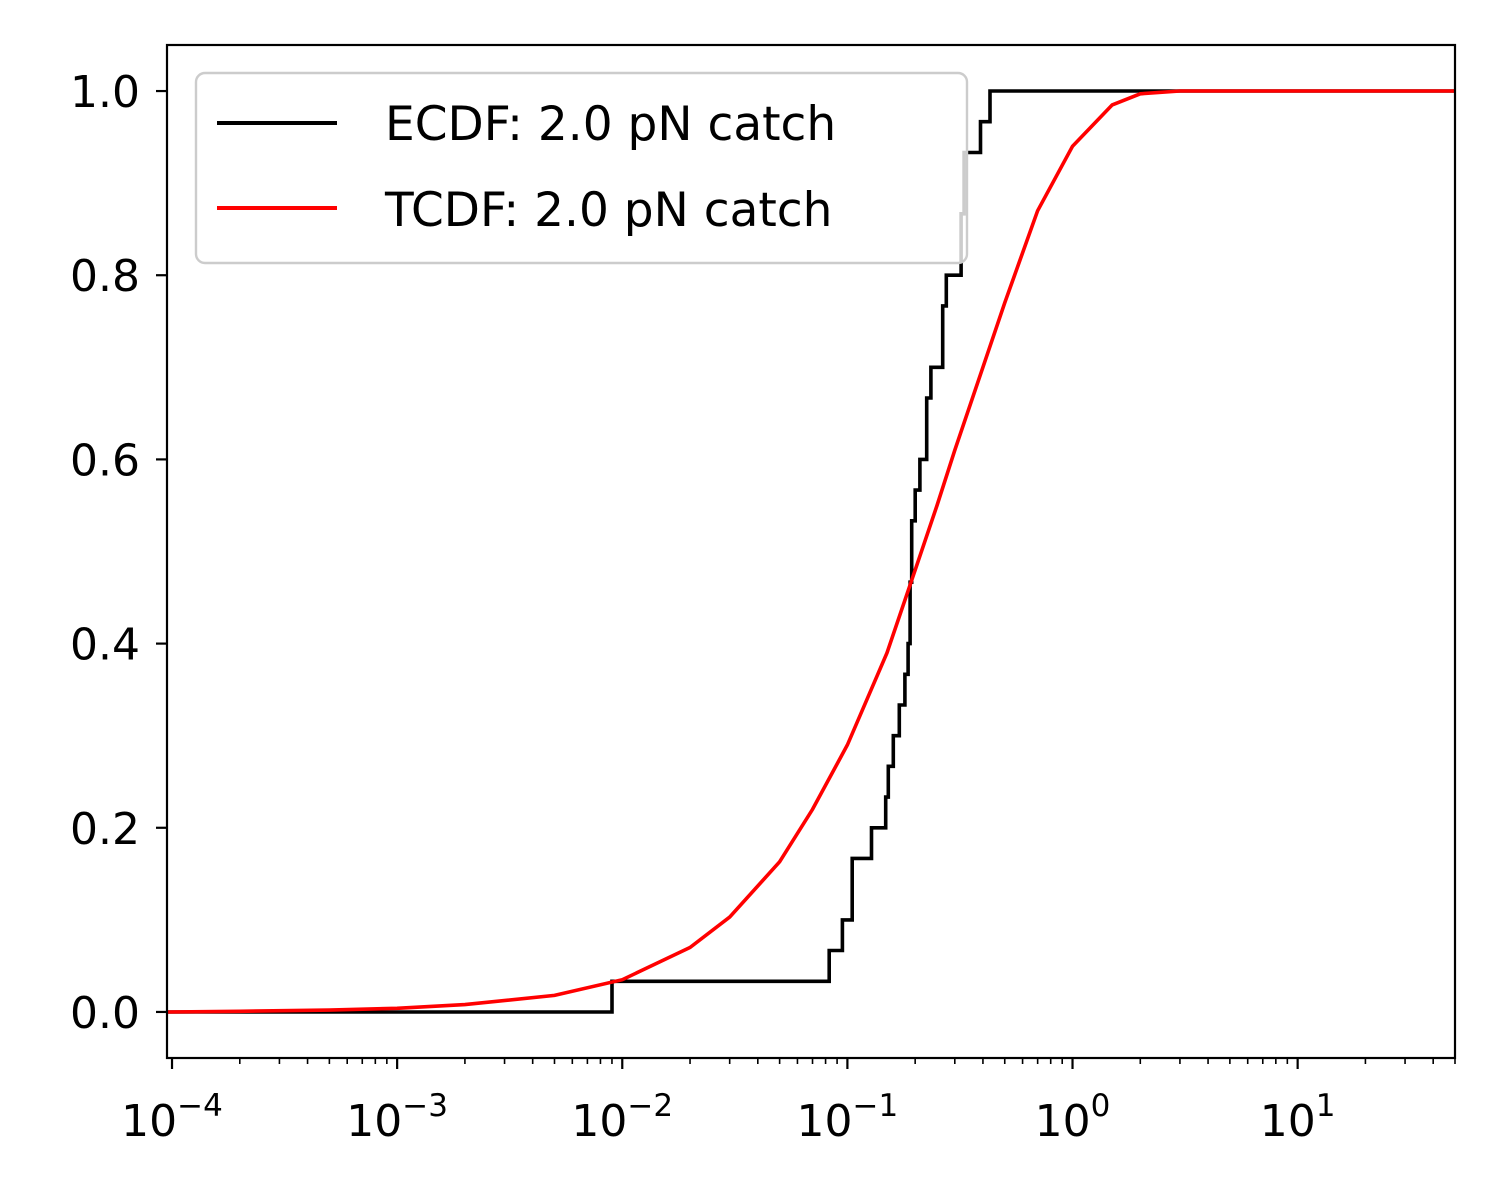 This screenshot has width=1500, height=1200. I want to click on x-tick-label: 10⁻², so click(622, 1117).